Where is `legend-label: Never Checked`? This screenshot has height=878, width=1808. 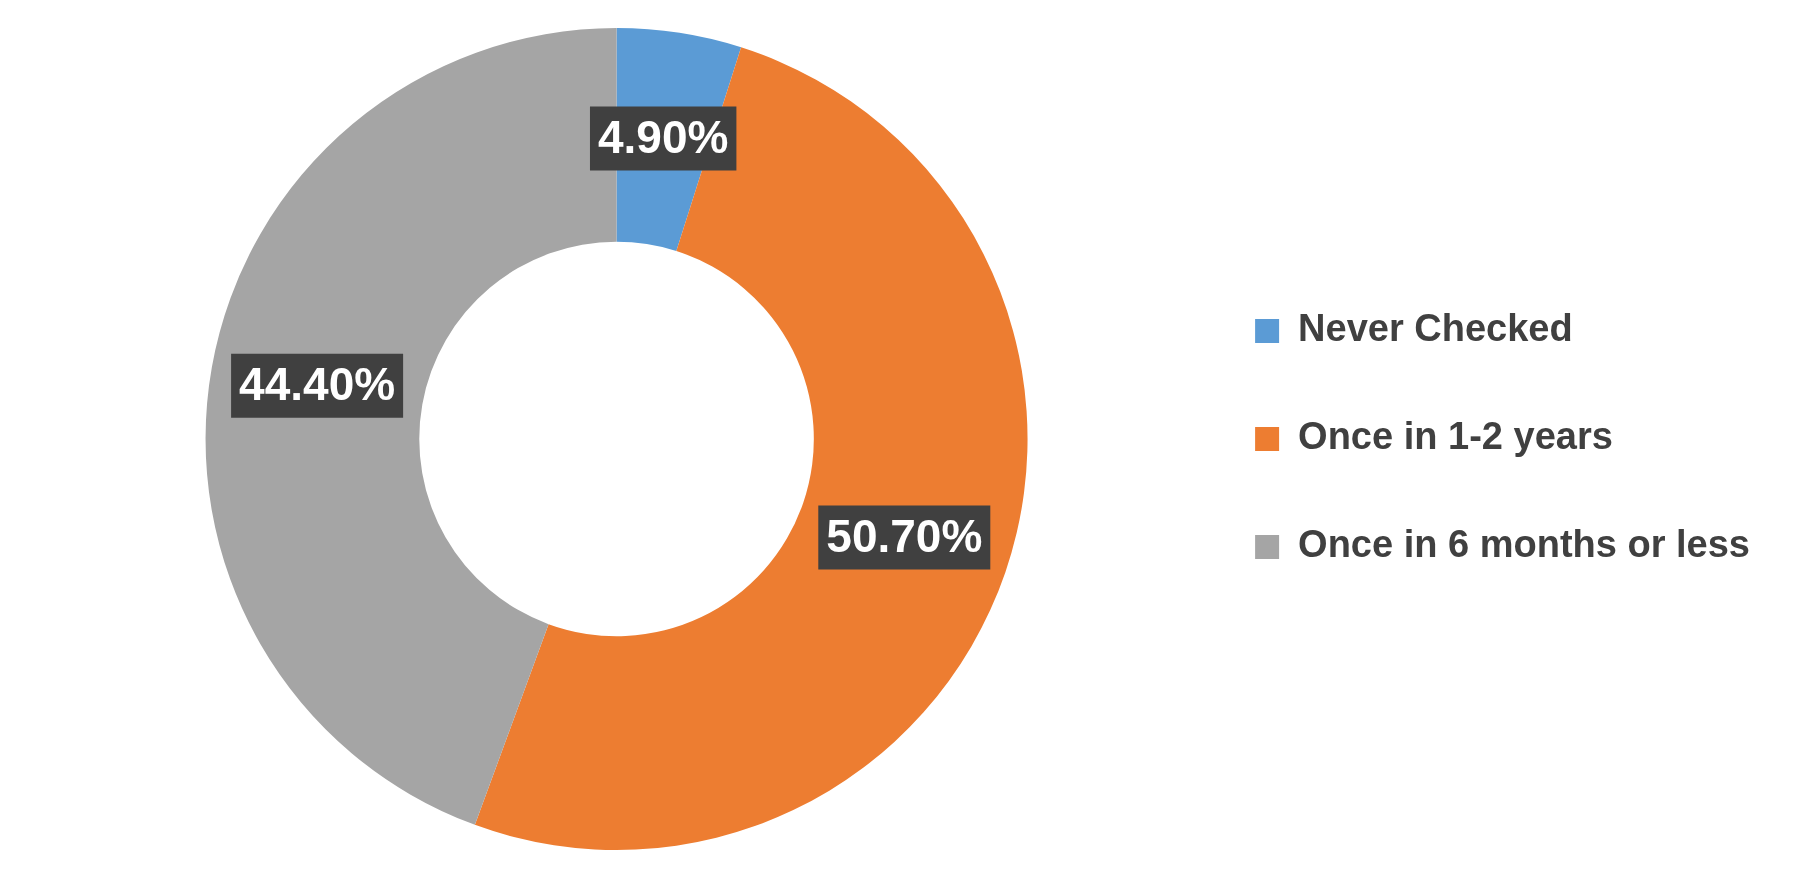
legend-label: Never Checked is located at coordinates (1435, 328).